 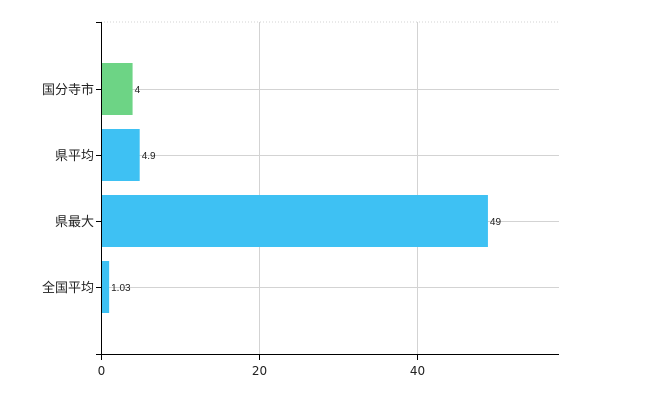 What do you see at coordinates (138, 90) in the screenshot?
I see `data-label-0: 4` at bounding box center [138, 90].